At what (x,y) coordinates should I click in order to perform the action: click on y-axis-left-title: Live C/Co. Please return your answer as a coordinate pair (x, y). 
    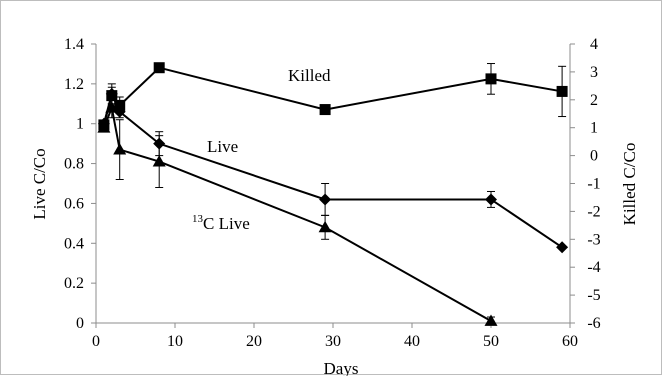
    Looking at the image, I should click on (39, 183).